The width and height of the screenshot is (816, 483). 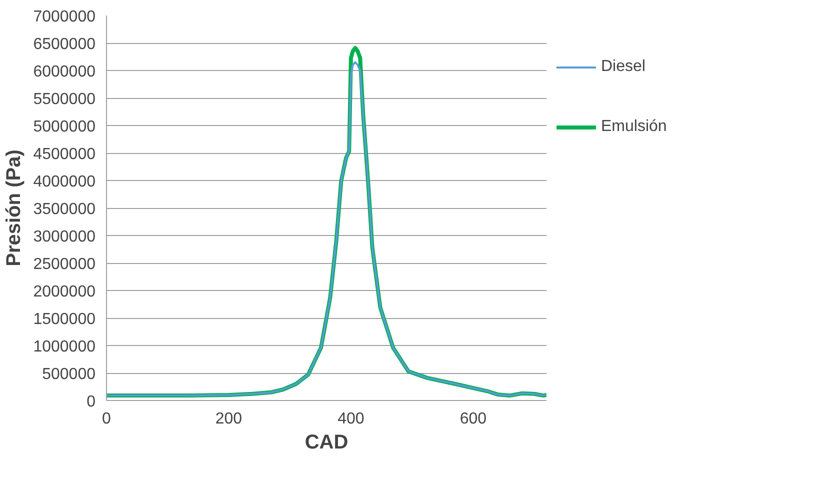 I want to click on y-tick-label: 7000000, so click(x=64, y=17).